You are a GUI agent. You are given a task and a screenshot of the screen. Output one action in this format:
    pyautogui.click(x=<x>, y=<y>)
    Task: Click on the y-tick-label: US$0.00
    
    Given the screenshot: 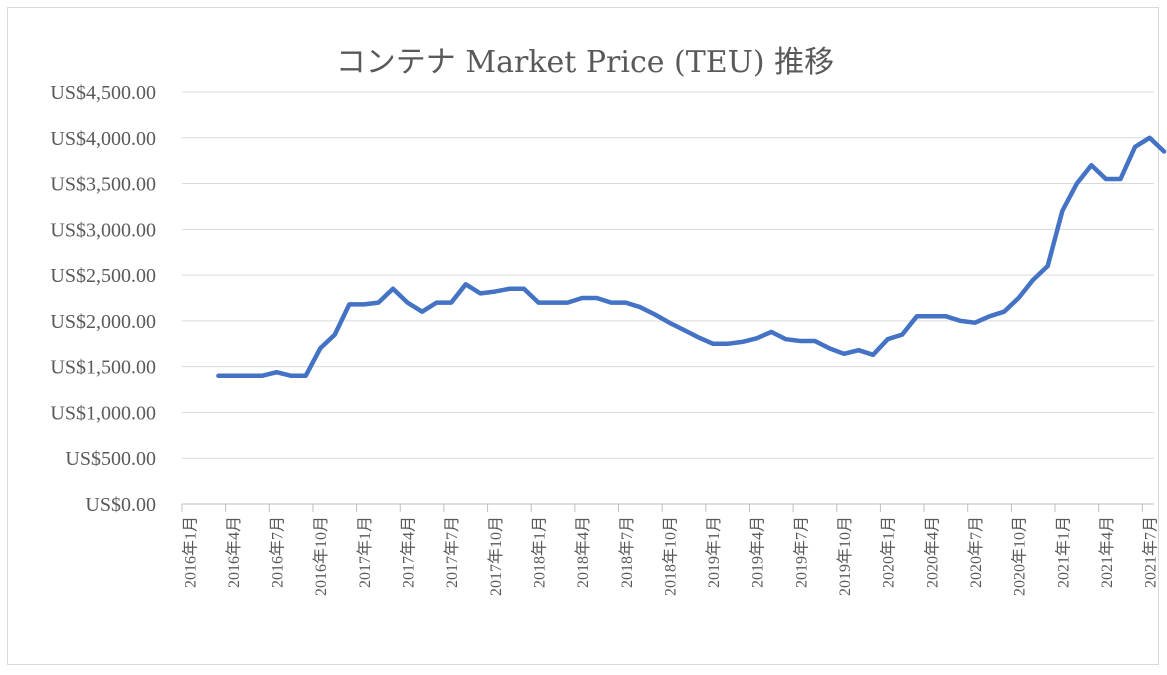 What is the action you would take?
    pyautogui.click(x=120, y=505)
    